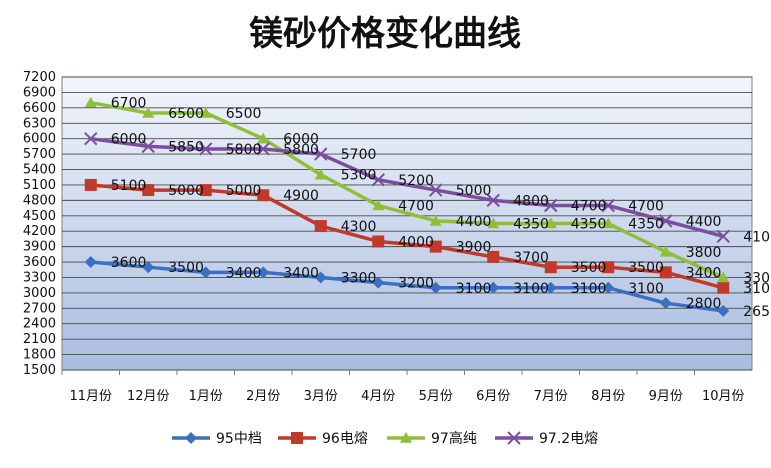 The image size is (771, 468). What do you see at coordinates (416, 181) in the screenshot?
I see `data-label: 5200` at bounding box center [416, 181].